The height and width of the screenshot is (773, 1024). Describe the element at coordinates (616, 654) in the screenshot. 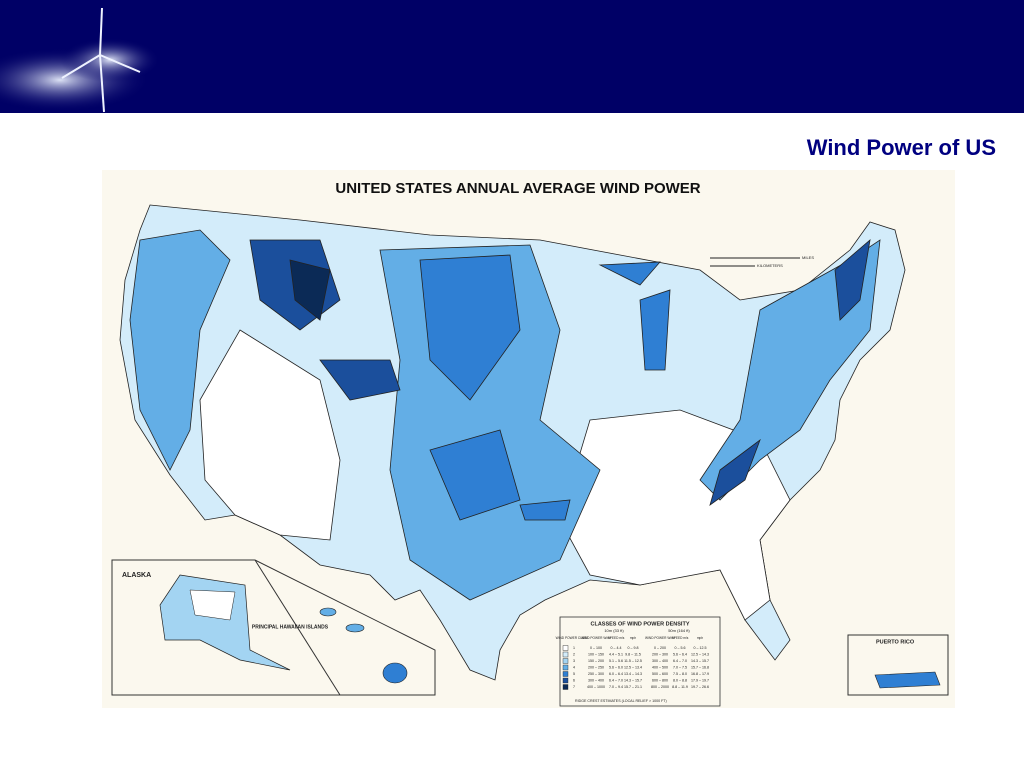

I see `legend-cell: 4.4 – 5.1` at that location.